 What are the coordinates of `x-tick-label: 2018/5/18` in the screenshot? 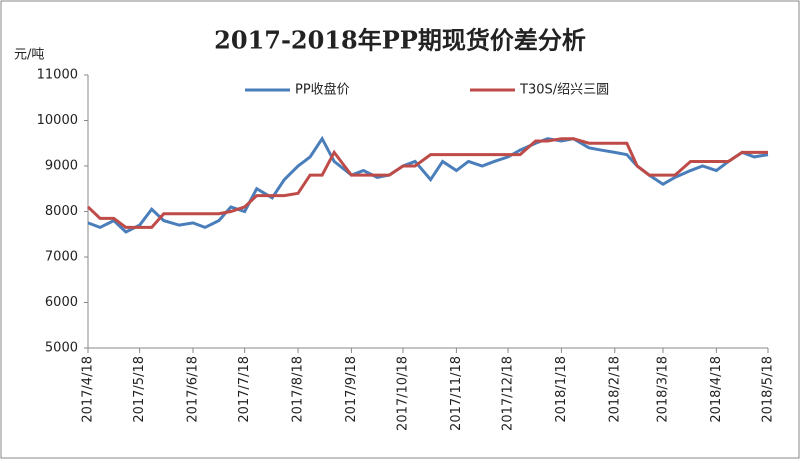 It's located at (768, 389).